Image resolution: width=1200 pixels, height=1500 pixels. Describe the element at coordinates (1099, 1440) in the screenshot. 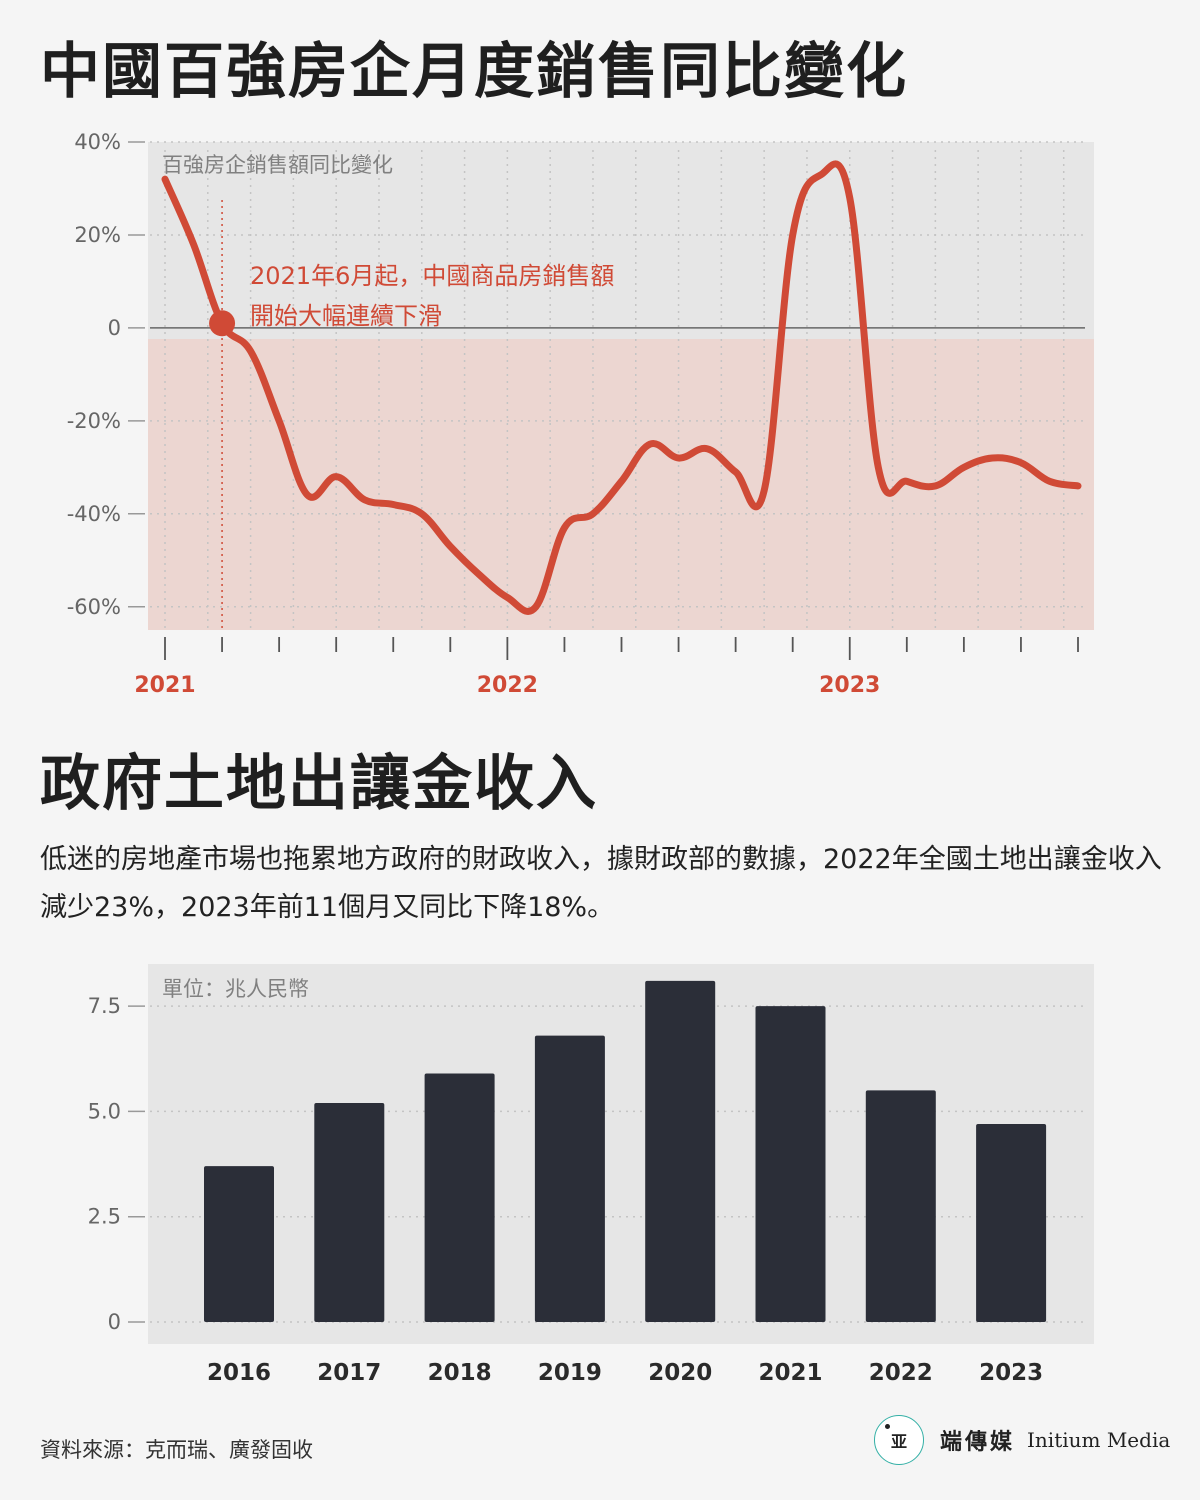

I see `logo-english-name: Initium Media` at that location.